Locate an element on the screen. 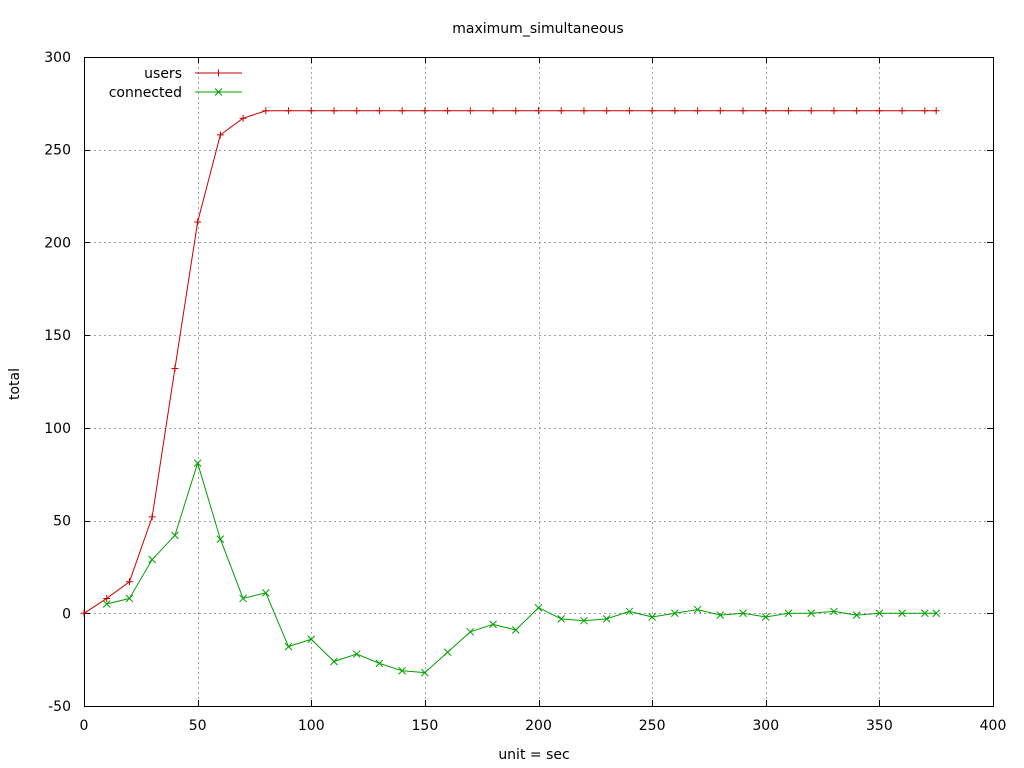 This screenshot has width=1024, height=768. x-tick-label: 50 is located at coordinates (198, 726).